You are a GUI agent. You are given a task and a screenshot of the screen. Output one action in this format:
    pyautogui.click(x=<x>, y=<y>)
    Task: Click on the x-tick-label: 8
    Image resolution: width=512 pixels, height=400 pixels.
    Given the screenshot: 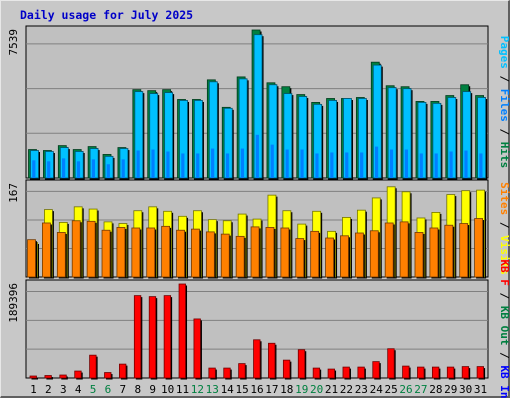 What is the action you would take?
    pyautogui.click(x=137, y=389)
    